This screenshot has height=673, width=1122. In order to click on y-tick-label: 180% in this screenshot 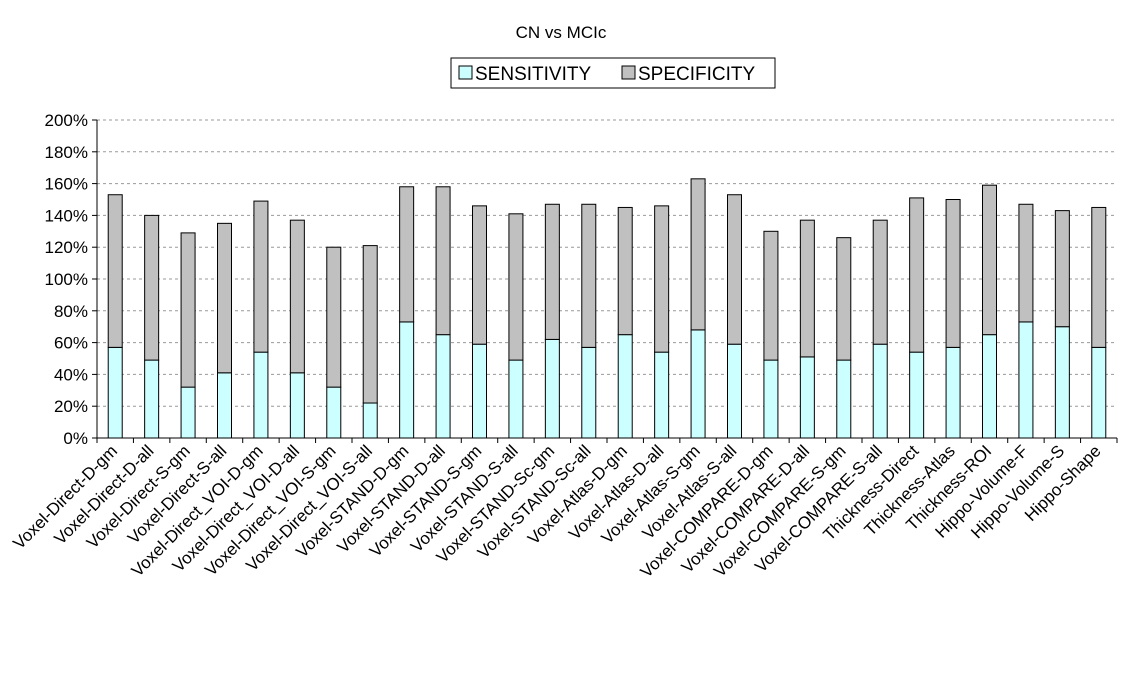, I will do `click(66, 152)`.